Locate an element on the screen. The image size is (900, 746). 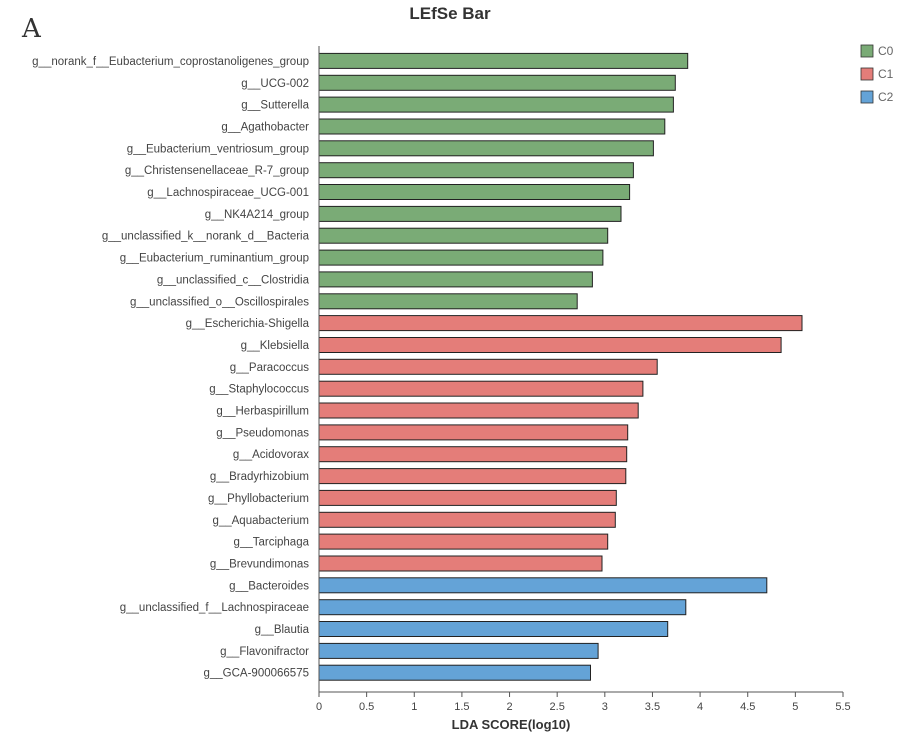
category-label: g__Phyllobacterium is located at coordinates (258, 499).